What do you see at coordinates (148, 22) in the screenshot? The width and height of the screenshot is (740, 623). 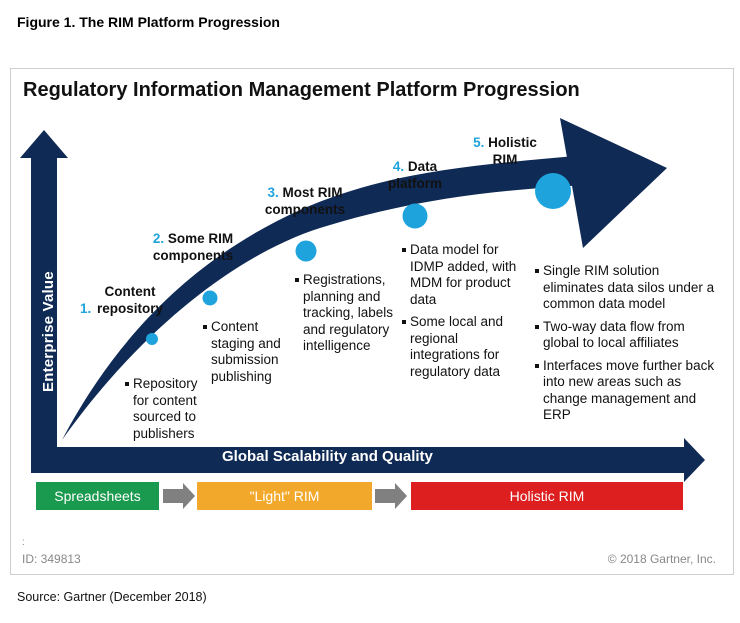 I see `figure-title: Figure 1. The RIM Platform Progression` at bounding box center [148, 22].